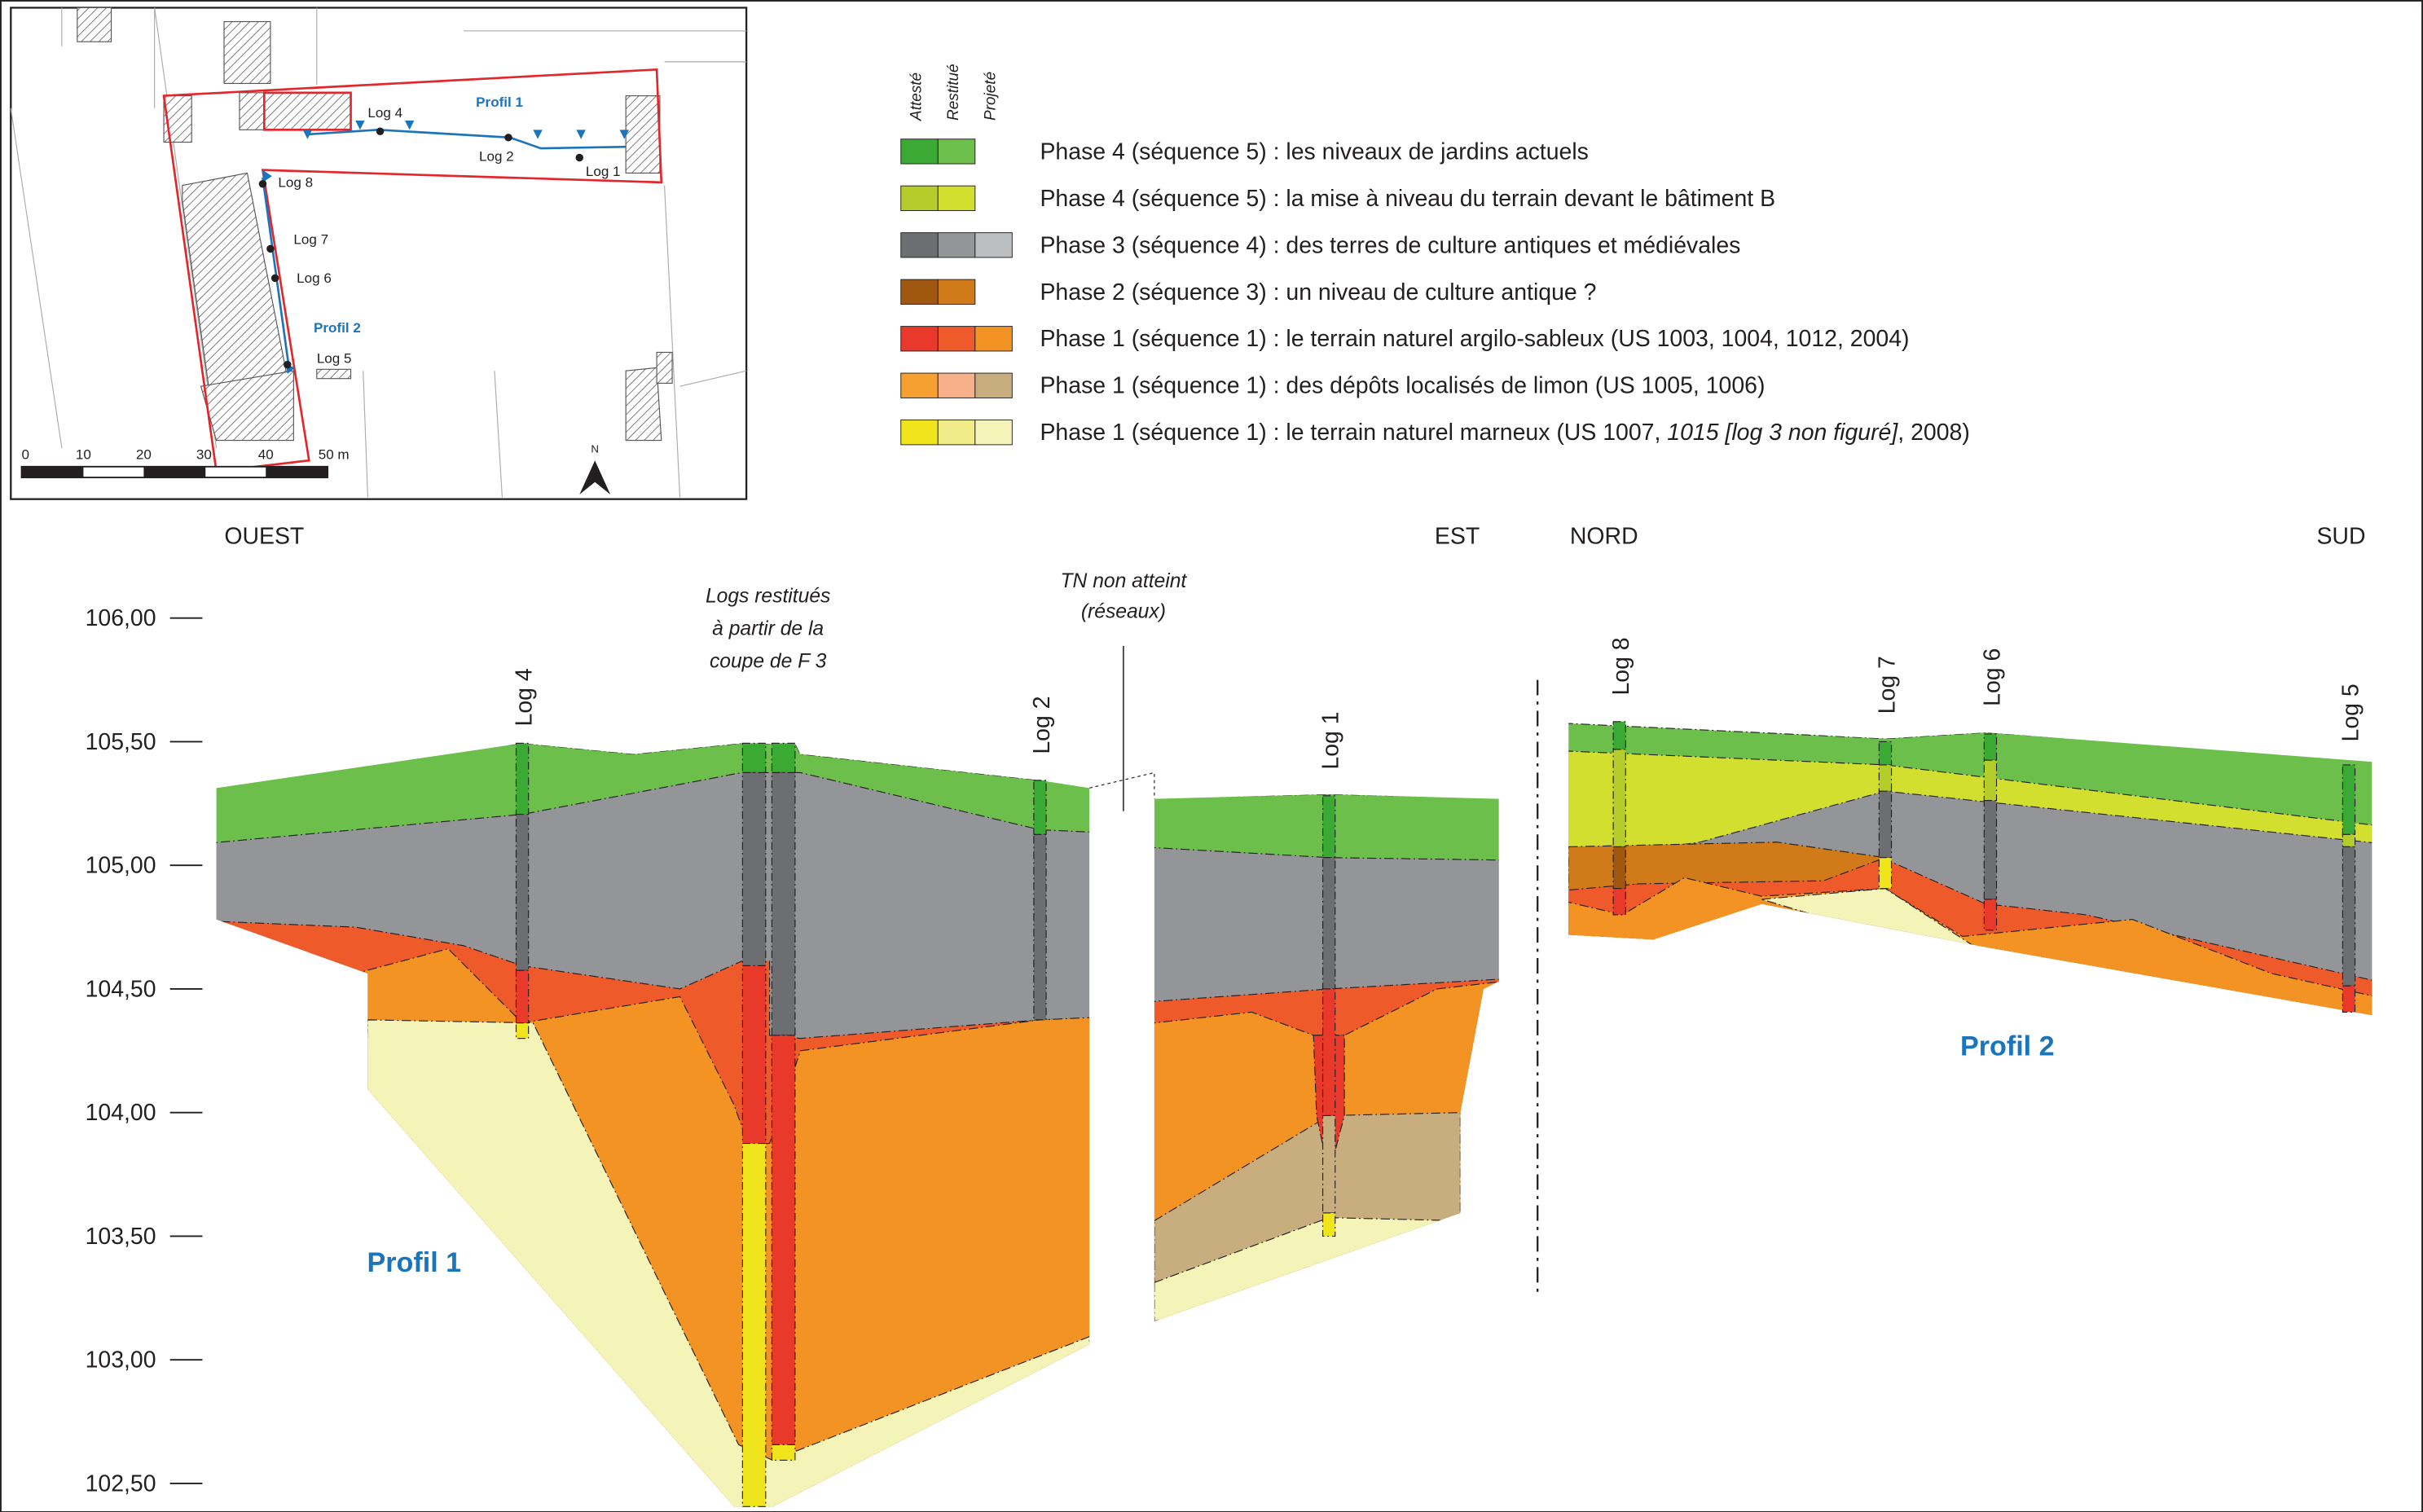 The width and height of the screenshot is (2423, 1512). I want to click on log-points, so click(420, 248).